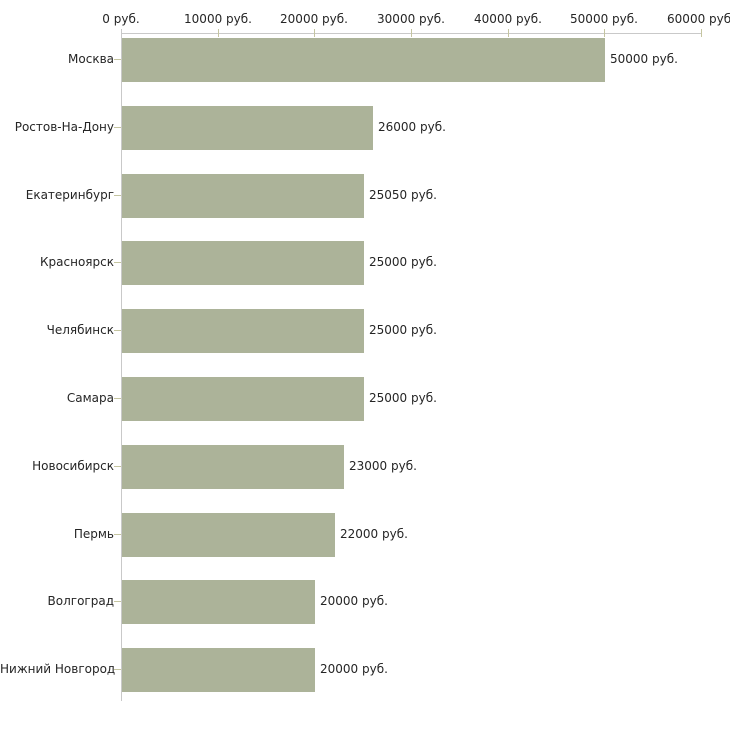 This screenshot has height=730, width=730. Describe the element at coordinates (403, 195) in the screenshot. I see `bar-value-label: 25050 руб.` at that location.